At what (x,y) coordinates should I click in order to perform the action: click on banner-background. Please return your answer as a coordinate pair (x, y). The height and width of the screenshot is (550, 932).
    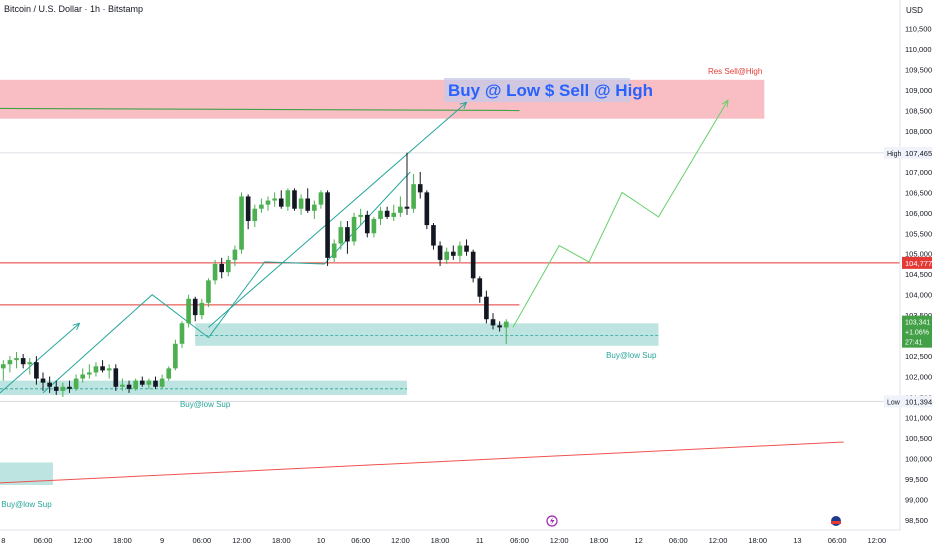
    Looking at the image, I should click on (537, 90).